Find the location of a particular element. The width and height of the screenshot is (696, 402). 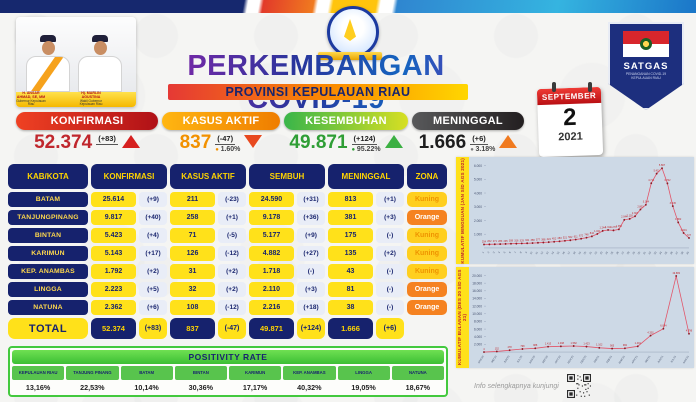

row-meninggal: 175 is located at coordinates (350, 235).